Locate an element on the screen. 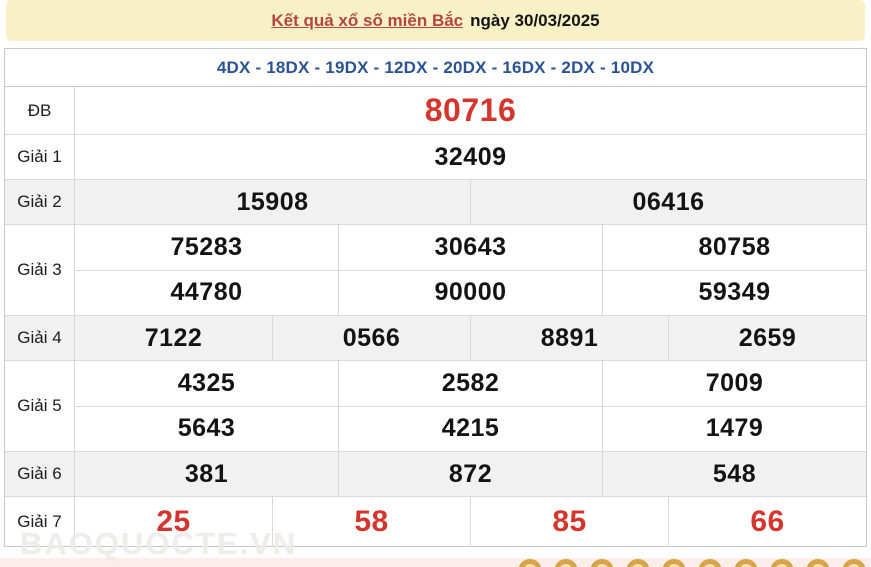 This screenshot has width=871, height=567. prize-number: 4325 is located at coordinates (206, 382).